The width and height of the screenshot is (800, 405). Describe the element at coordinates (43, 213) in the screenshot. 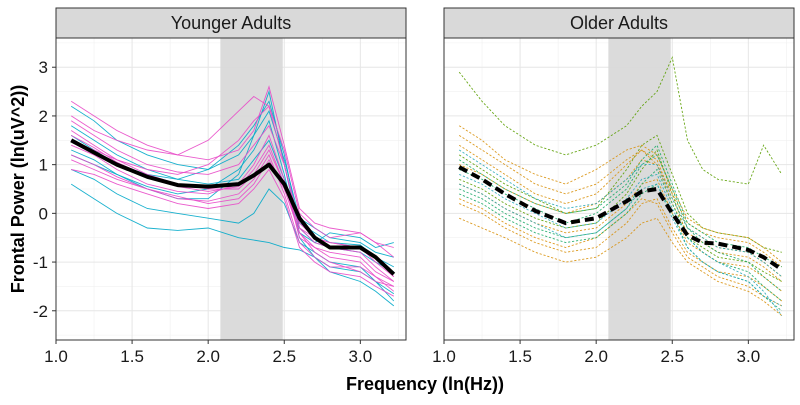

I see `y-tick-label: 0` at that location.